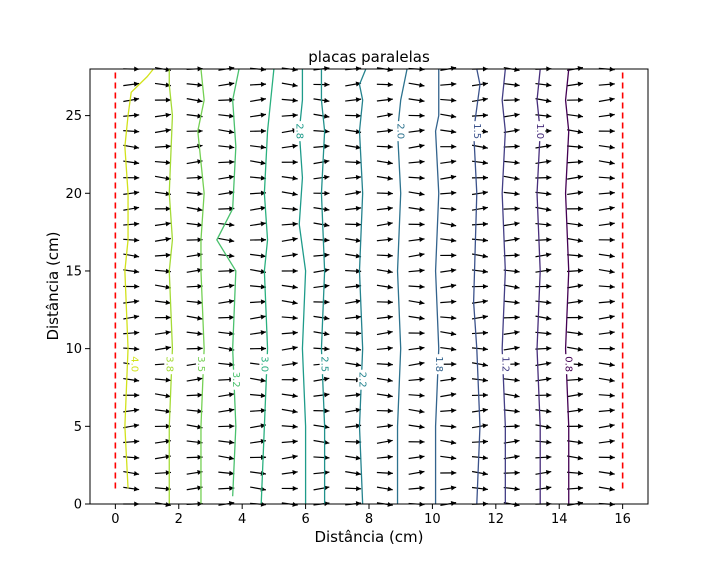 This screenshot has width=720, height=576. Describe the element at coordinates (139, 278) in the screenshot. I see `contour-line: 4.0` at that location.